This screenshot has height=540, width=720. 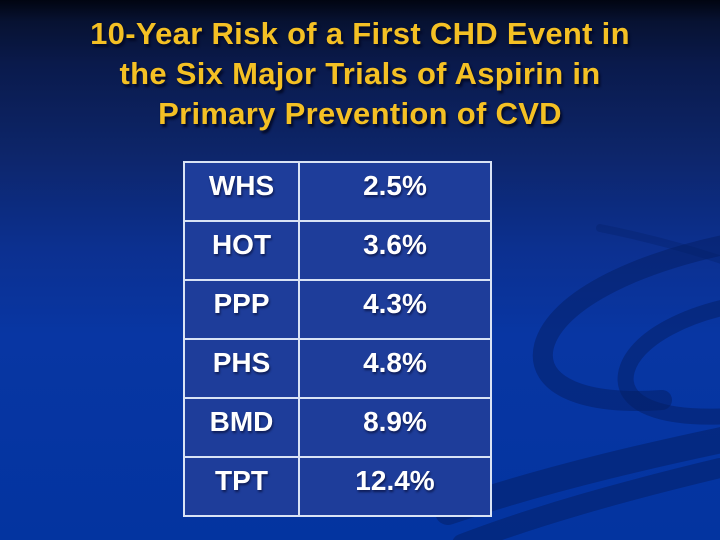 I want to click on risk-value-cell: 4.8%, so click(x=395, y=368).